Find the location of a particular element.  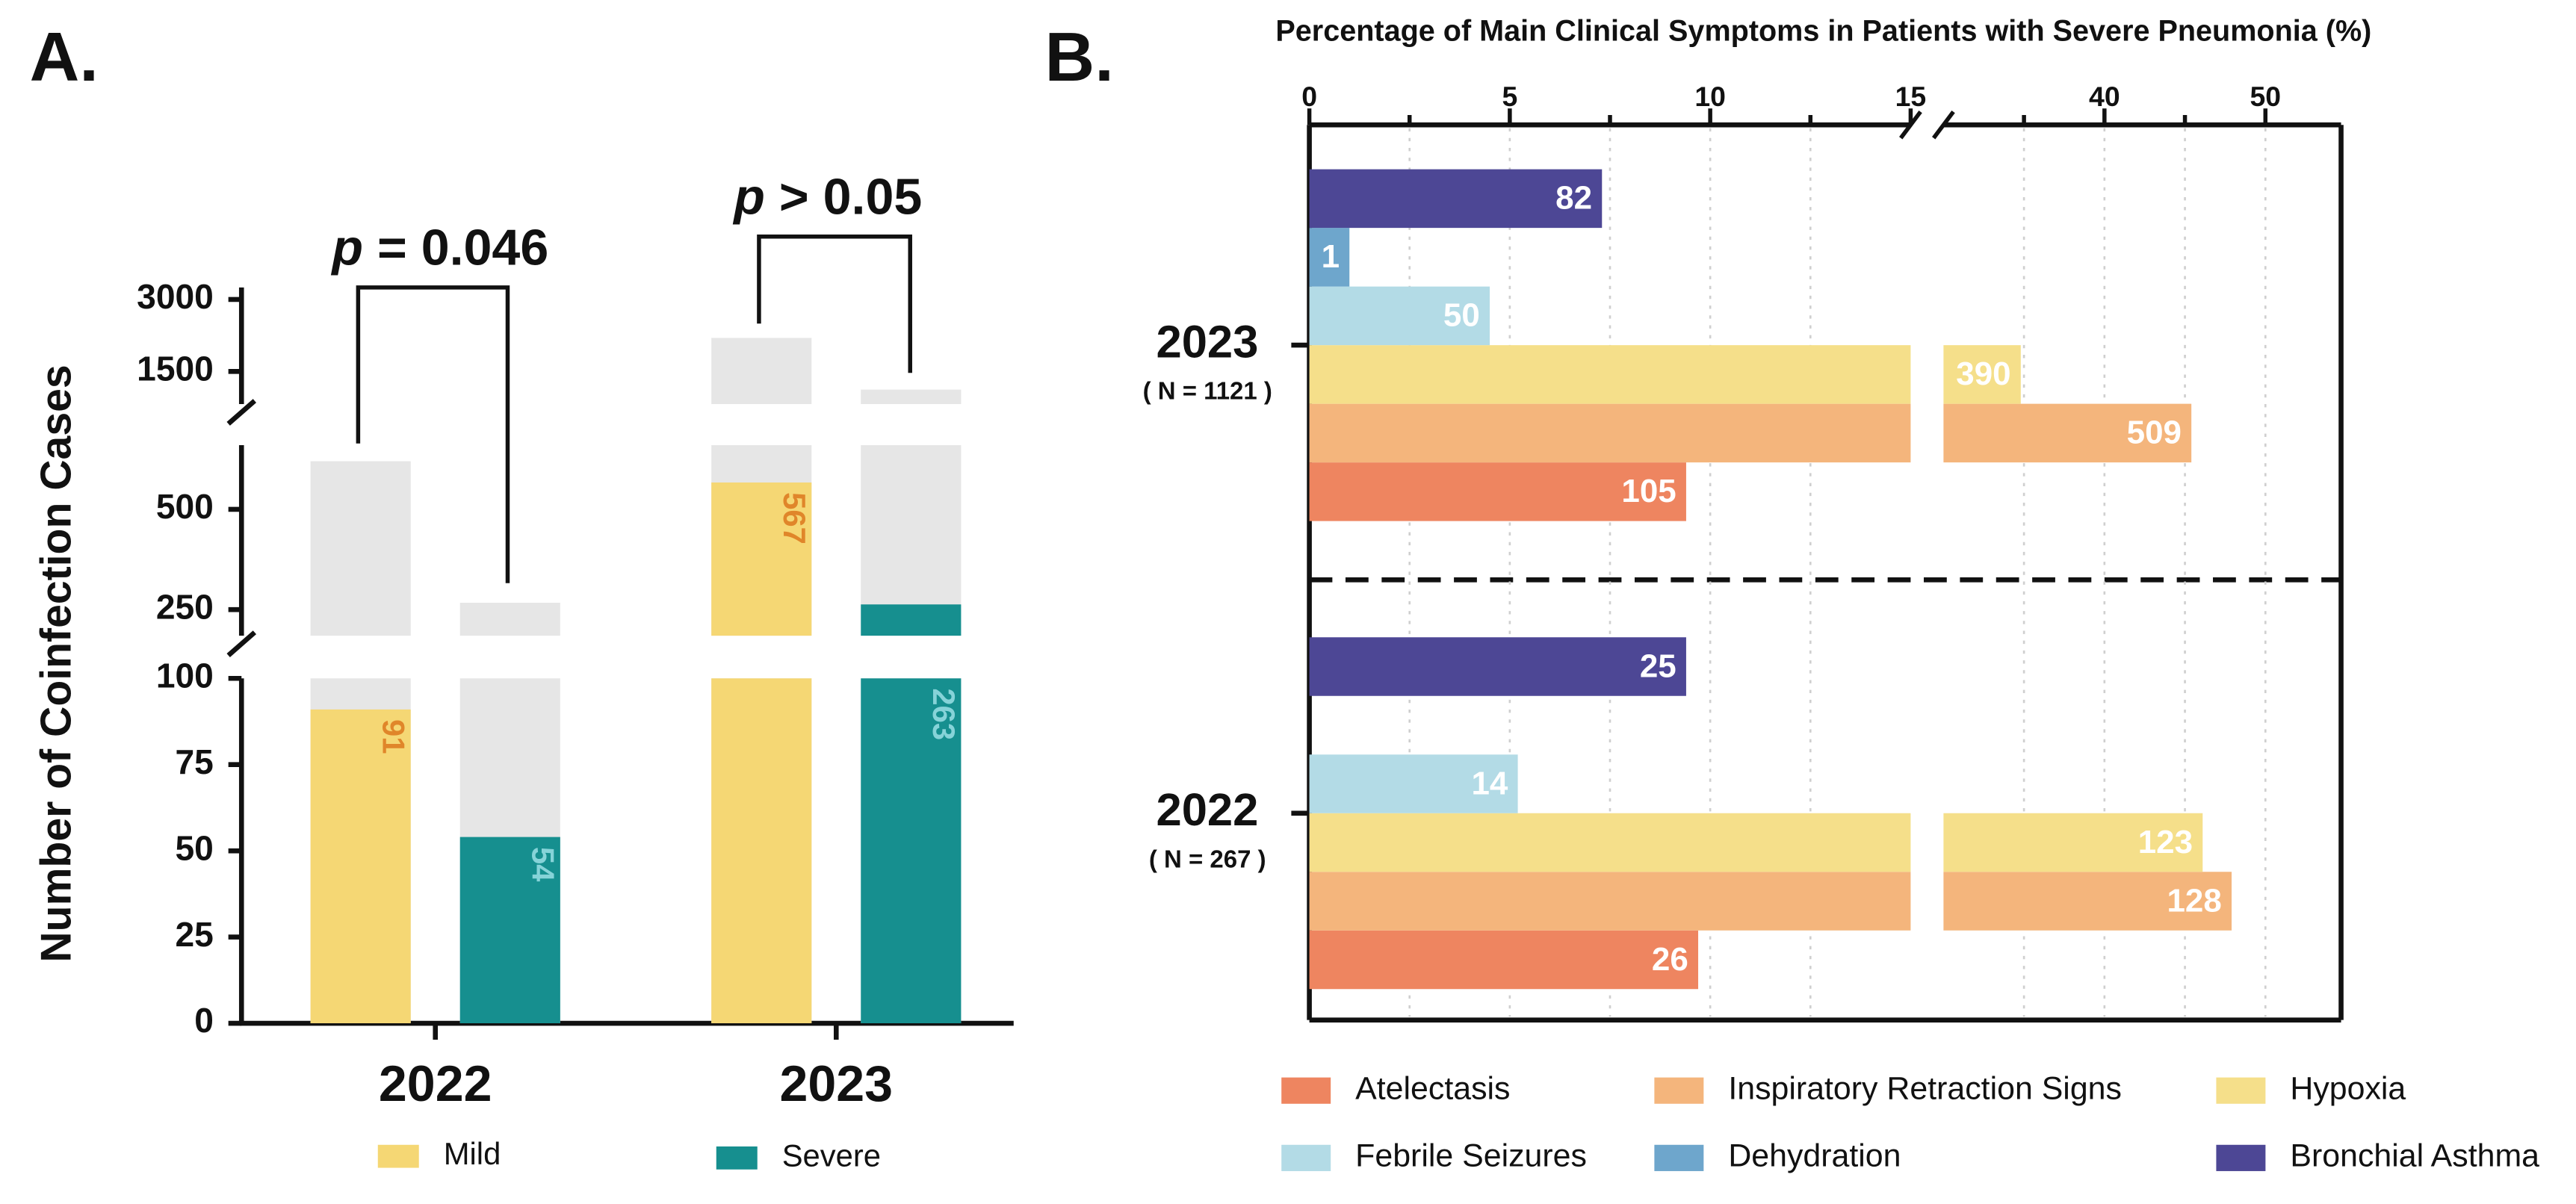

x-tick-label: 0 is located at coordinates (1309, 97).